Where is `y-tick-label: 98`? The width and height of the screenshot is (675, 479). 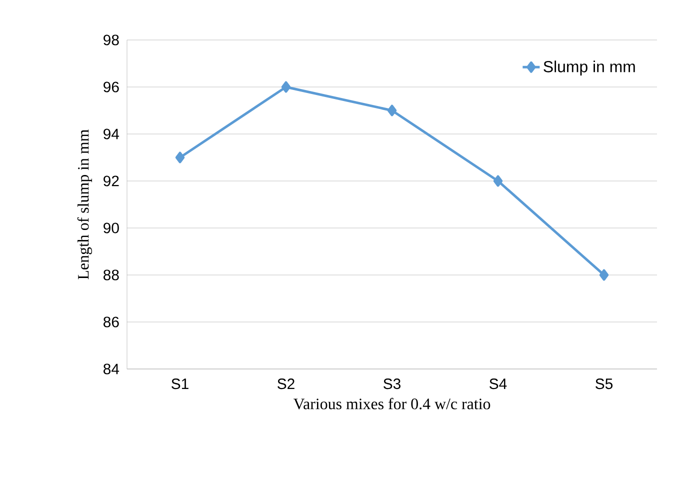 y-tick-label: 98 is located at coordinates (111, 40).